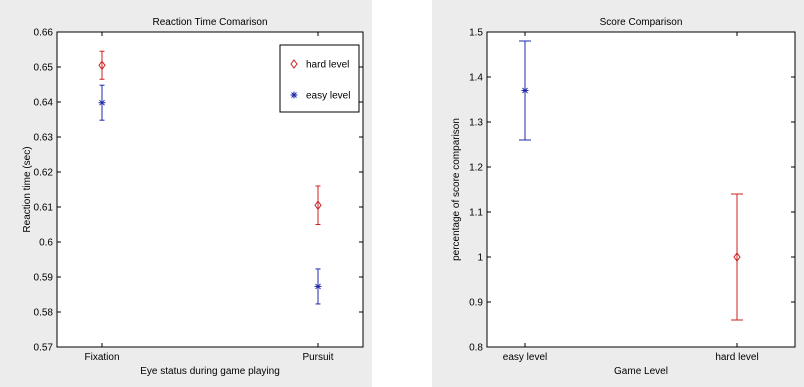 This screenshot has height=387, width=804. Describe the element at coordinates (476, 348) in the screenshot. I see `y-tick-label: 0.8` at that location.